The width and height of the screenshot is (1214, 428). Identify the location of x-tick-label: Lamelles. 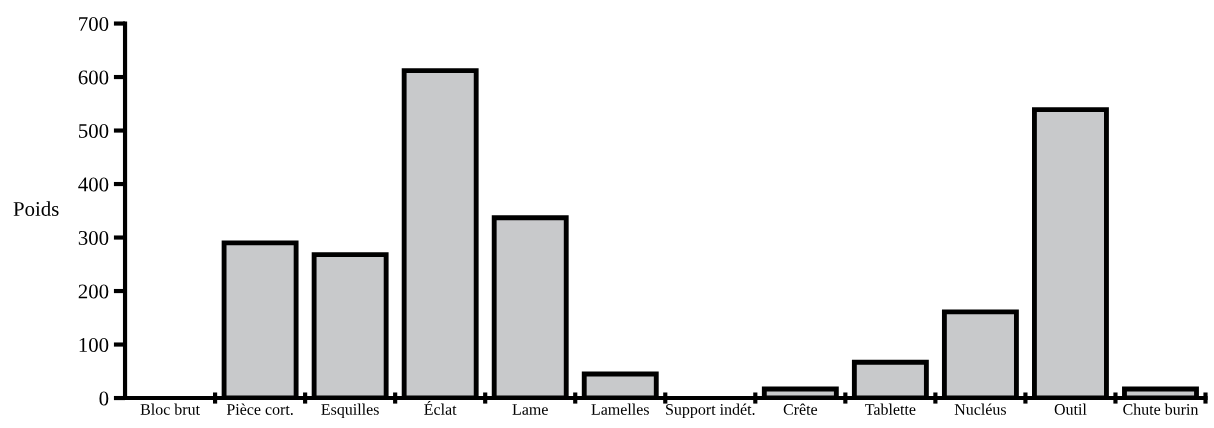
(620, 409).